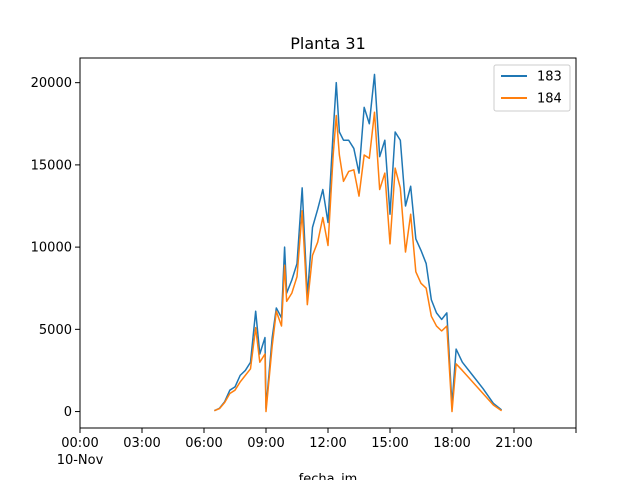 The image size is (640, 480). Describe the element at coordinates (79, 443) in the screenshot. I see `x-tick-label: 00:00` at that location.